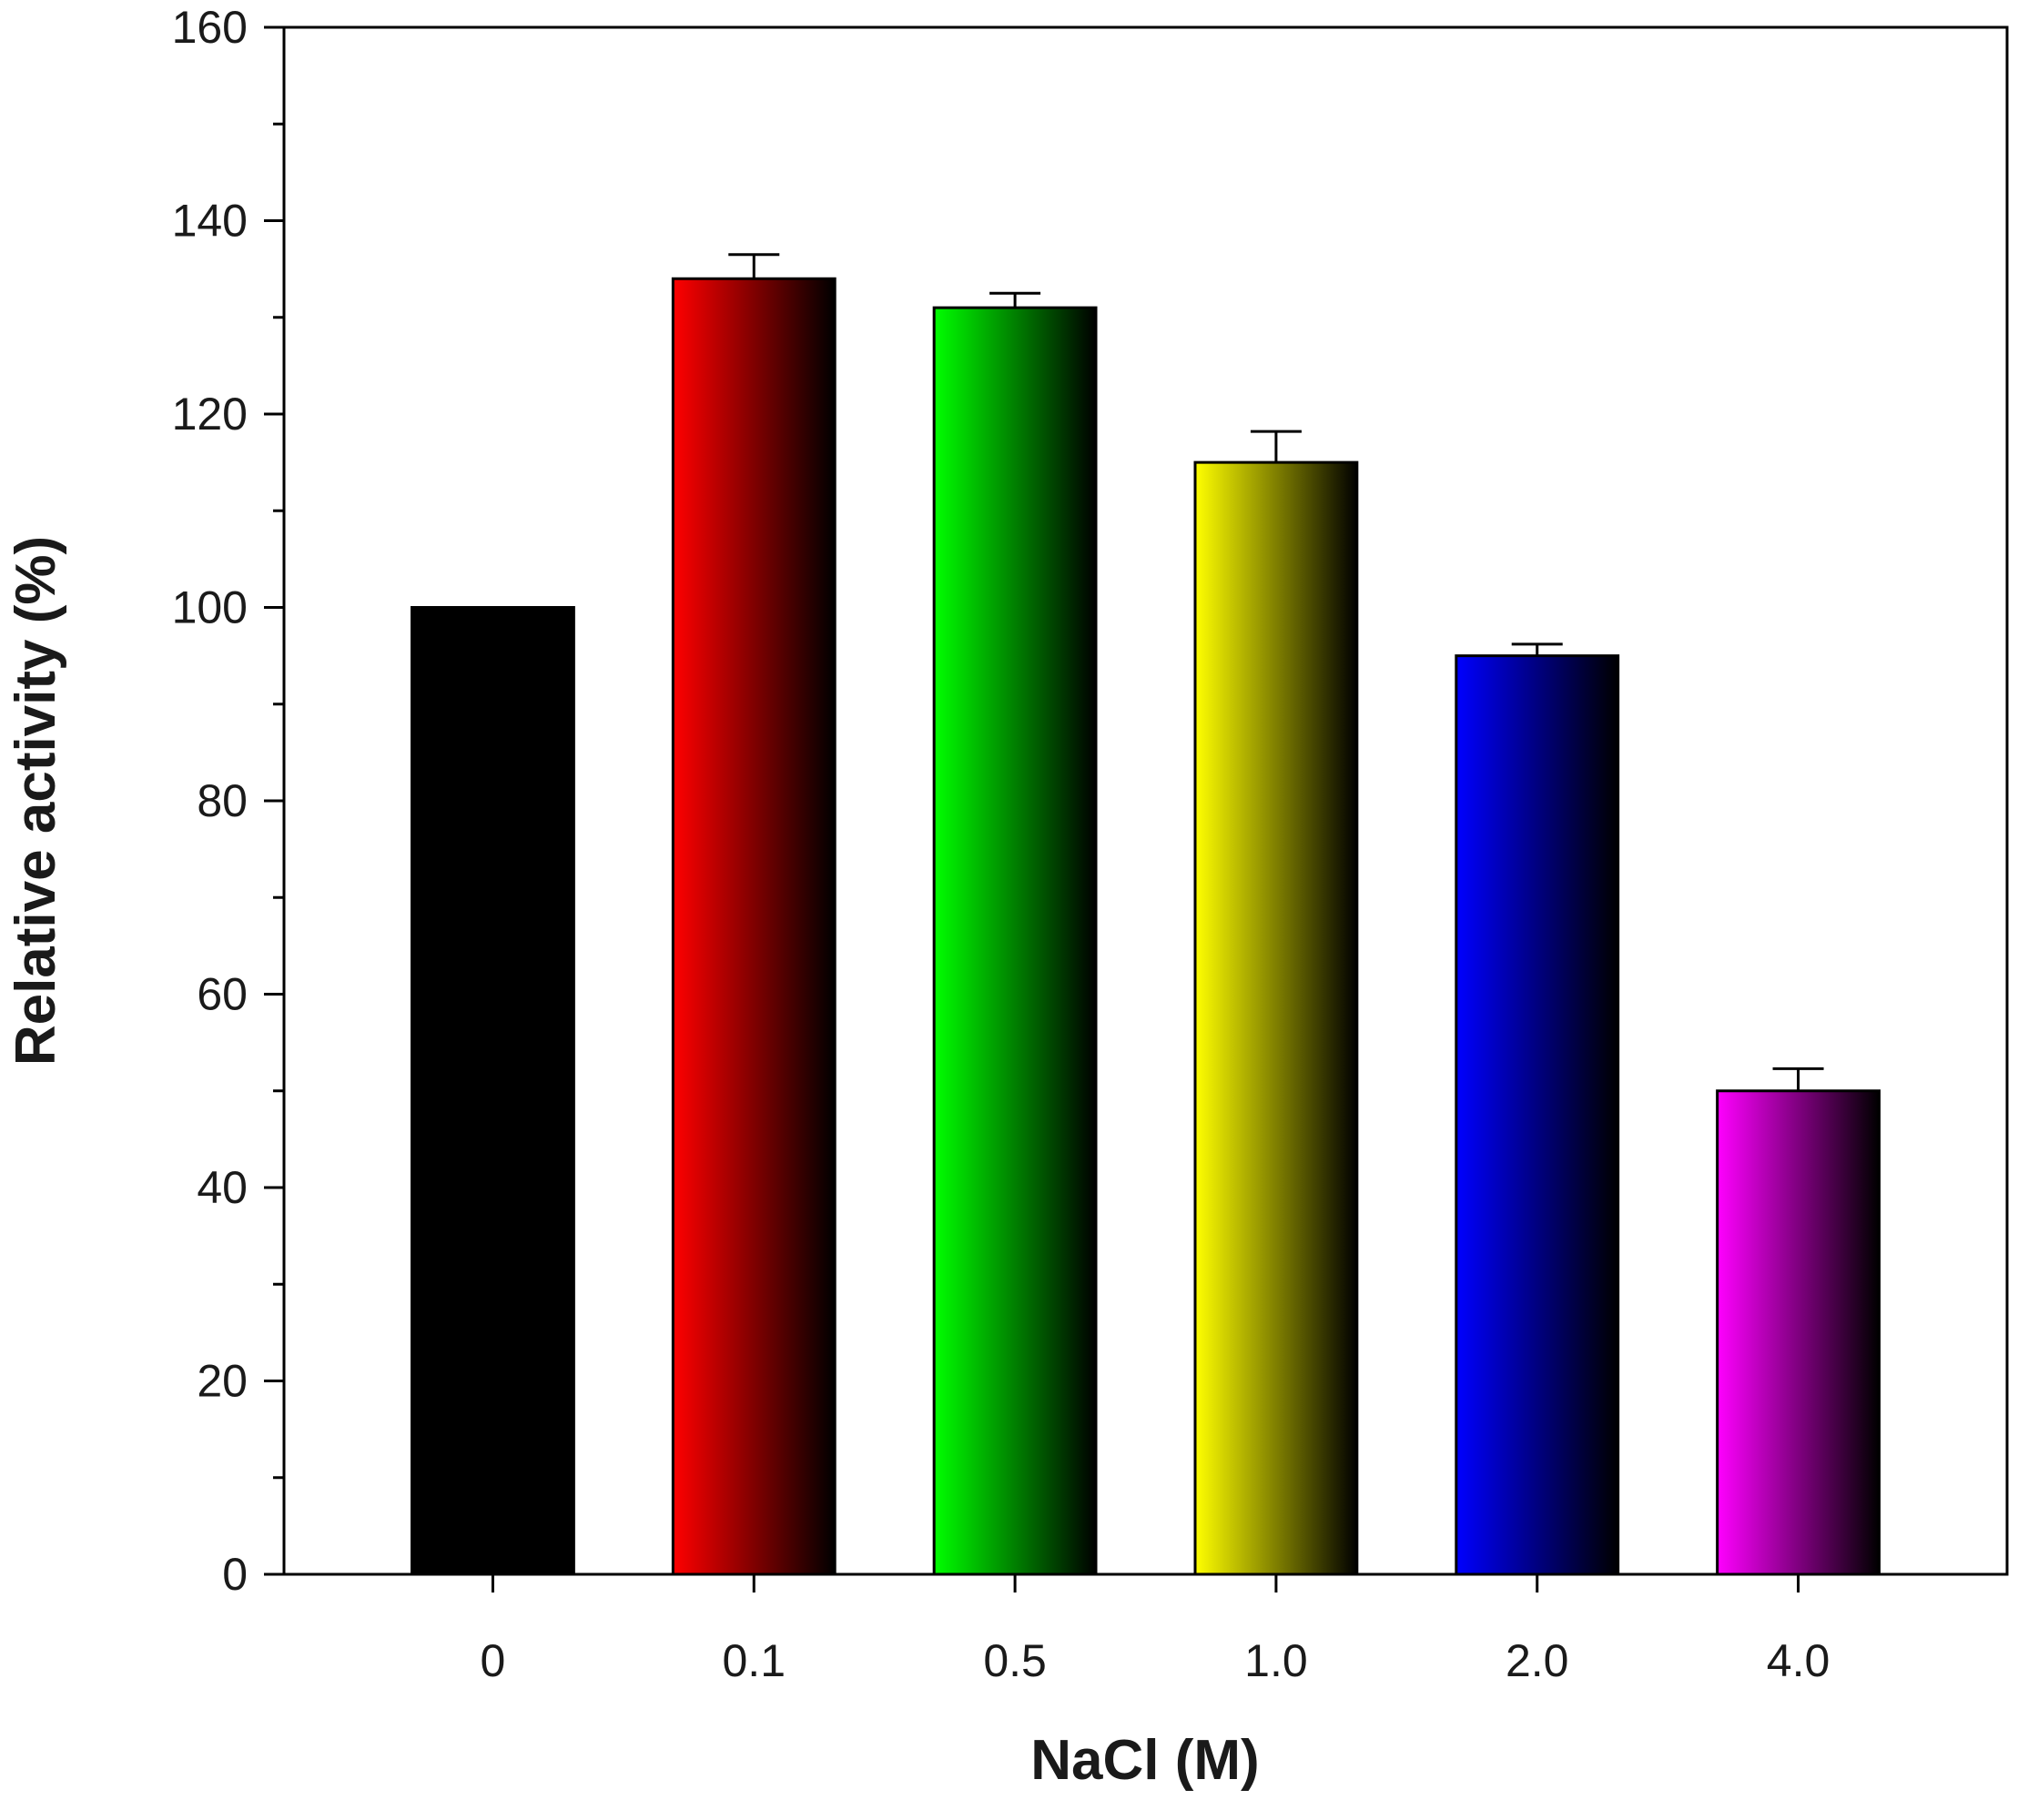 This screenshot has width=2018, height=1820. Describe the element at coordinates (210, 222) in the screenshot. I see `y-tick-label-140: 140` at that location.